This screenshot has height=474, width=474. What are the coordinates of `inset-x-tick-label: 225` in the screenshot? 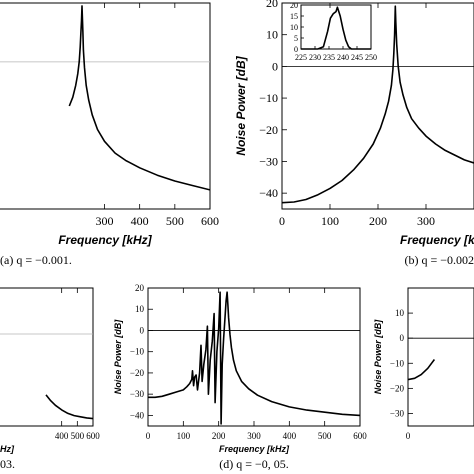 It's located at (301, 57).